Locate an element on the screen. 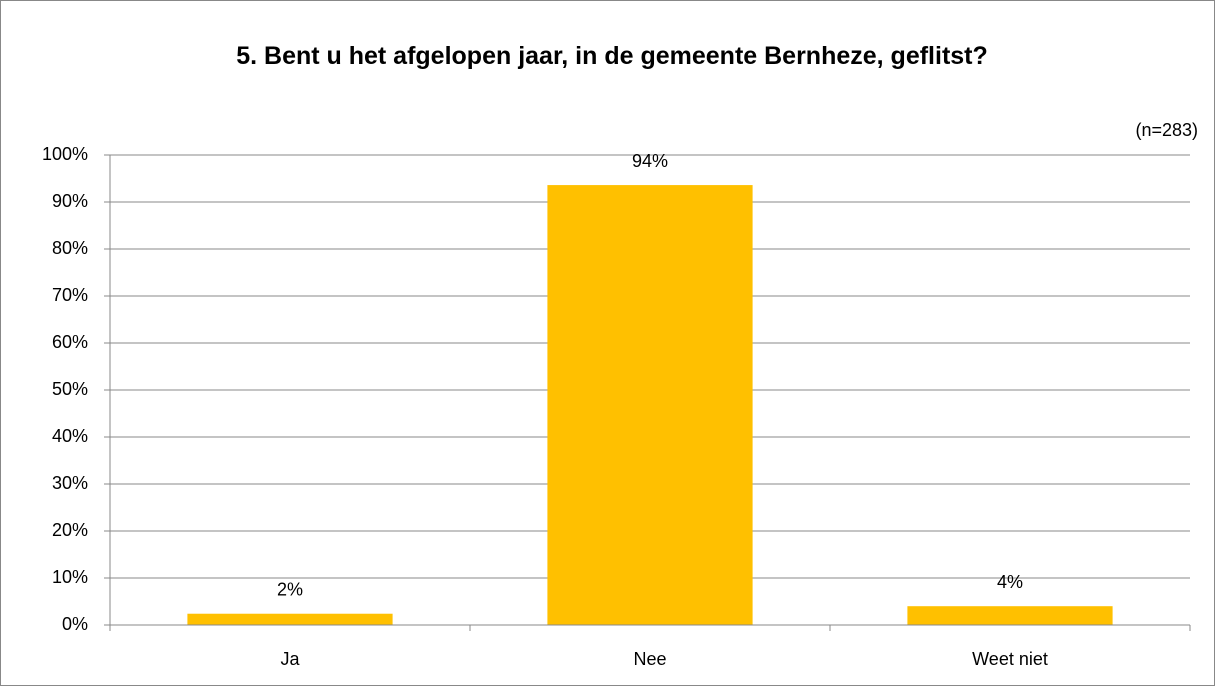 The width and height of the screenshot is (1215, 686). y-tick-label: 70% is located at coordinates (70, 295).